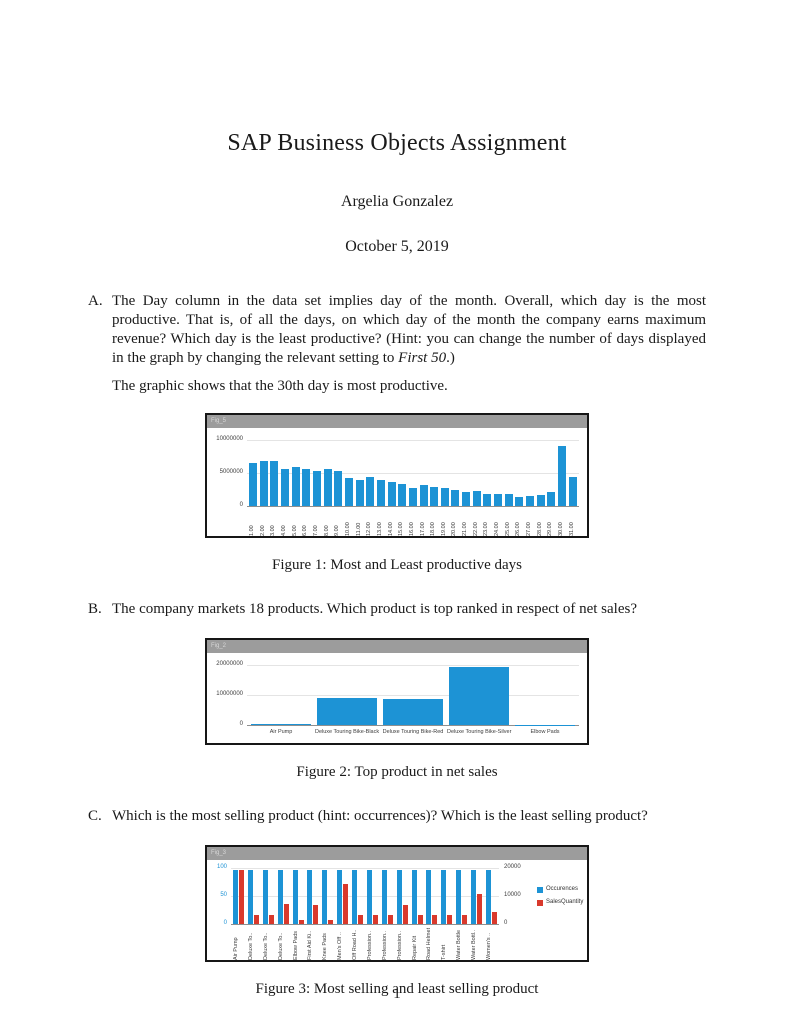 This screenshot has height=1028, width=794. Describe the element at coordinates (273, 531) in the screenshot. I see `x-axis-label: 3.00` at that location.